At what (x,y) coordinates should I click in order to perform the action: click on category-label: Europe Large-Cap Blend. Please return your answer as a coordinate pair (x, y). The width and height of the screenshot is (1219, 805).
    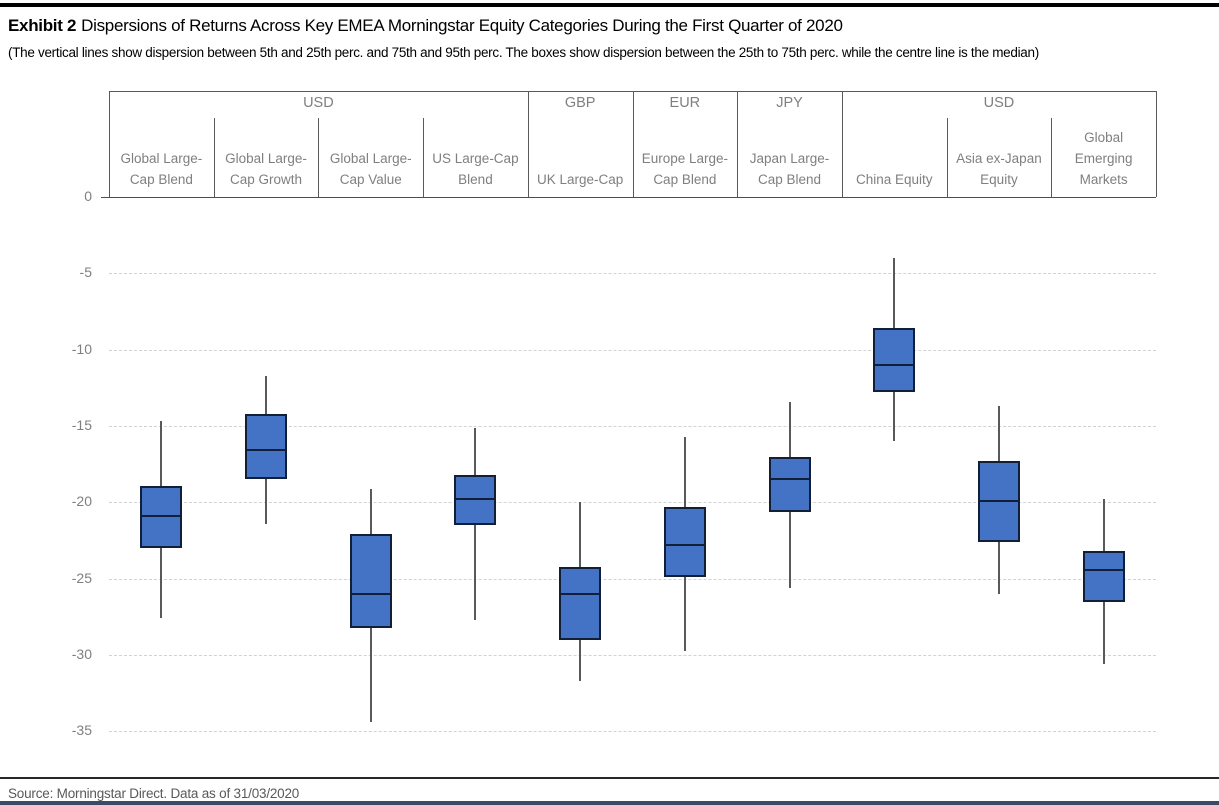
    Looking at the image, I should click on (684, 169).